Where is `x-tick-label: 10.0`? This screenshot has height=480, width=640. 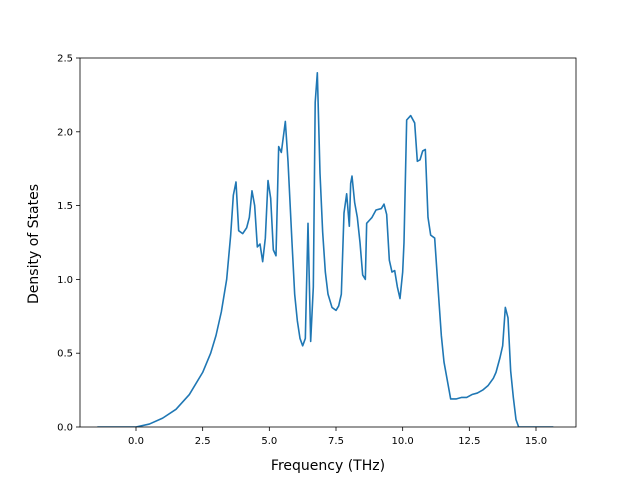
x-tick-label: 10.0 is located at coordinates (403, 441).